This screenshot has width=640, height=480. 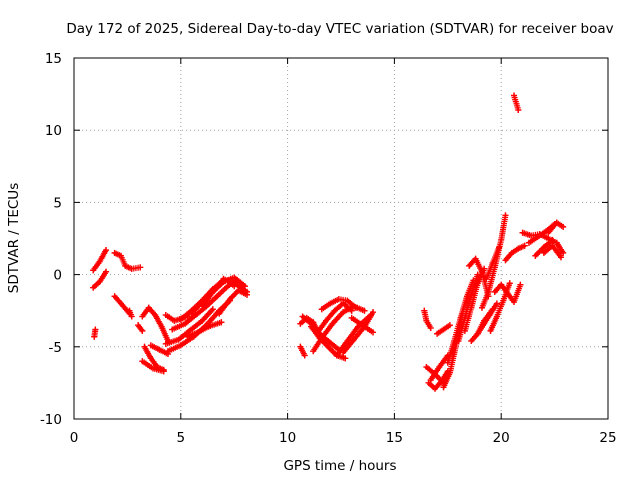 I want to click on series-t2, so click(x=100, y=279).